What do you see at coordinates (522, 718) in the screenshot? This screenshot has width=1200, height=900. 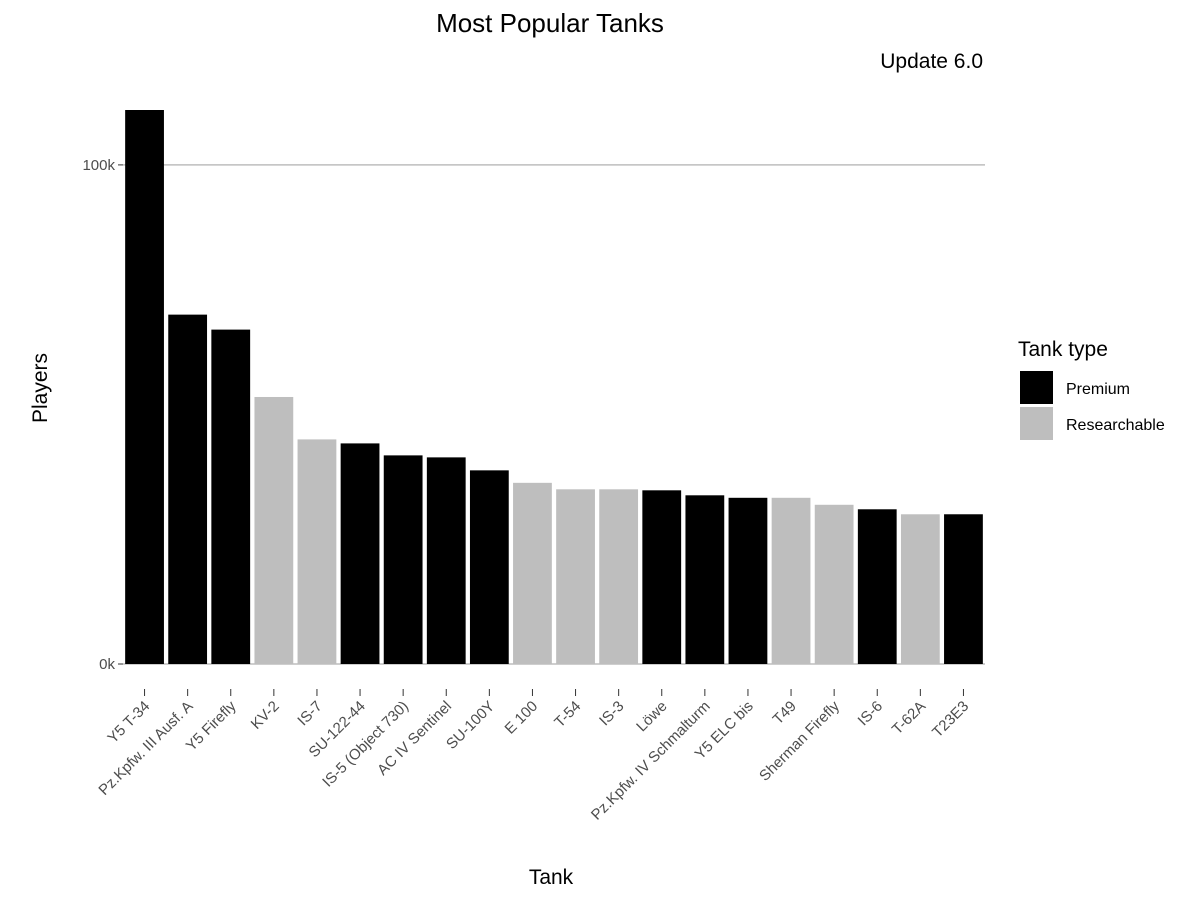 I see `x-tick-label: E 100` at bounding box center [522, 718].